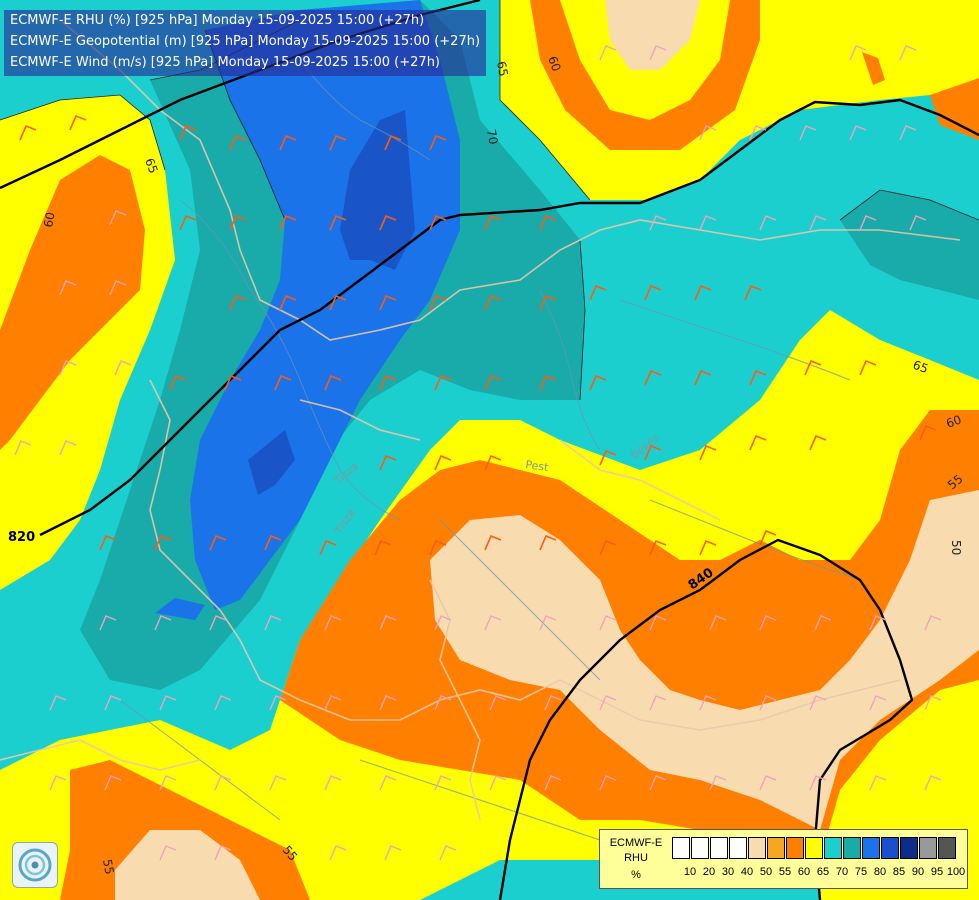  Describe the element at coordinates (909, 245) in the screenshot. I see `rhu-region-70-75-east` at that location.